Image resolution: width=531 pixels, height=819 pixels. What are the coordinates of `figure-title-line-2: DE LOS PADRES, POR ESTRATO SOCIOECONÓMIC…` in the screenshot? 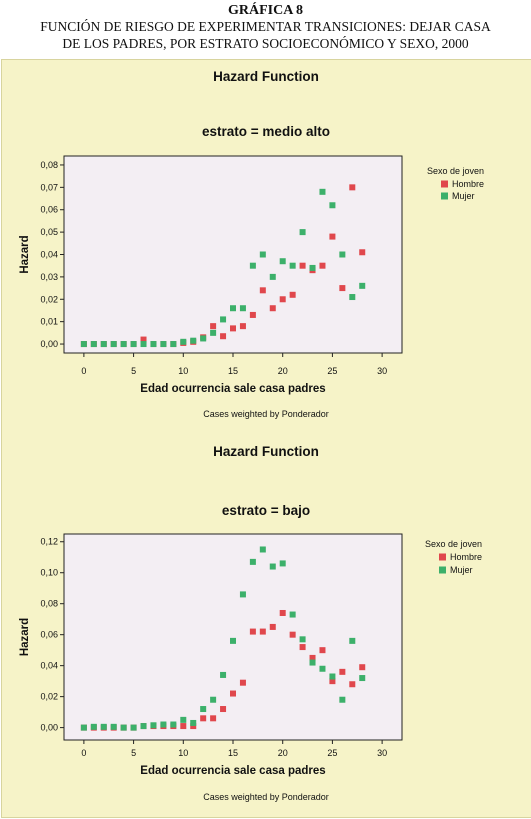 It's located at (265, 43).